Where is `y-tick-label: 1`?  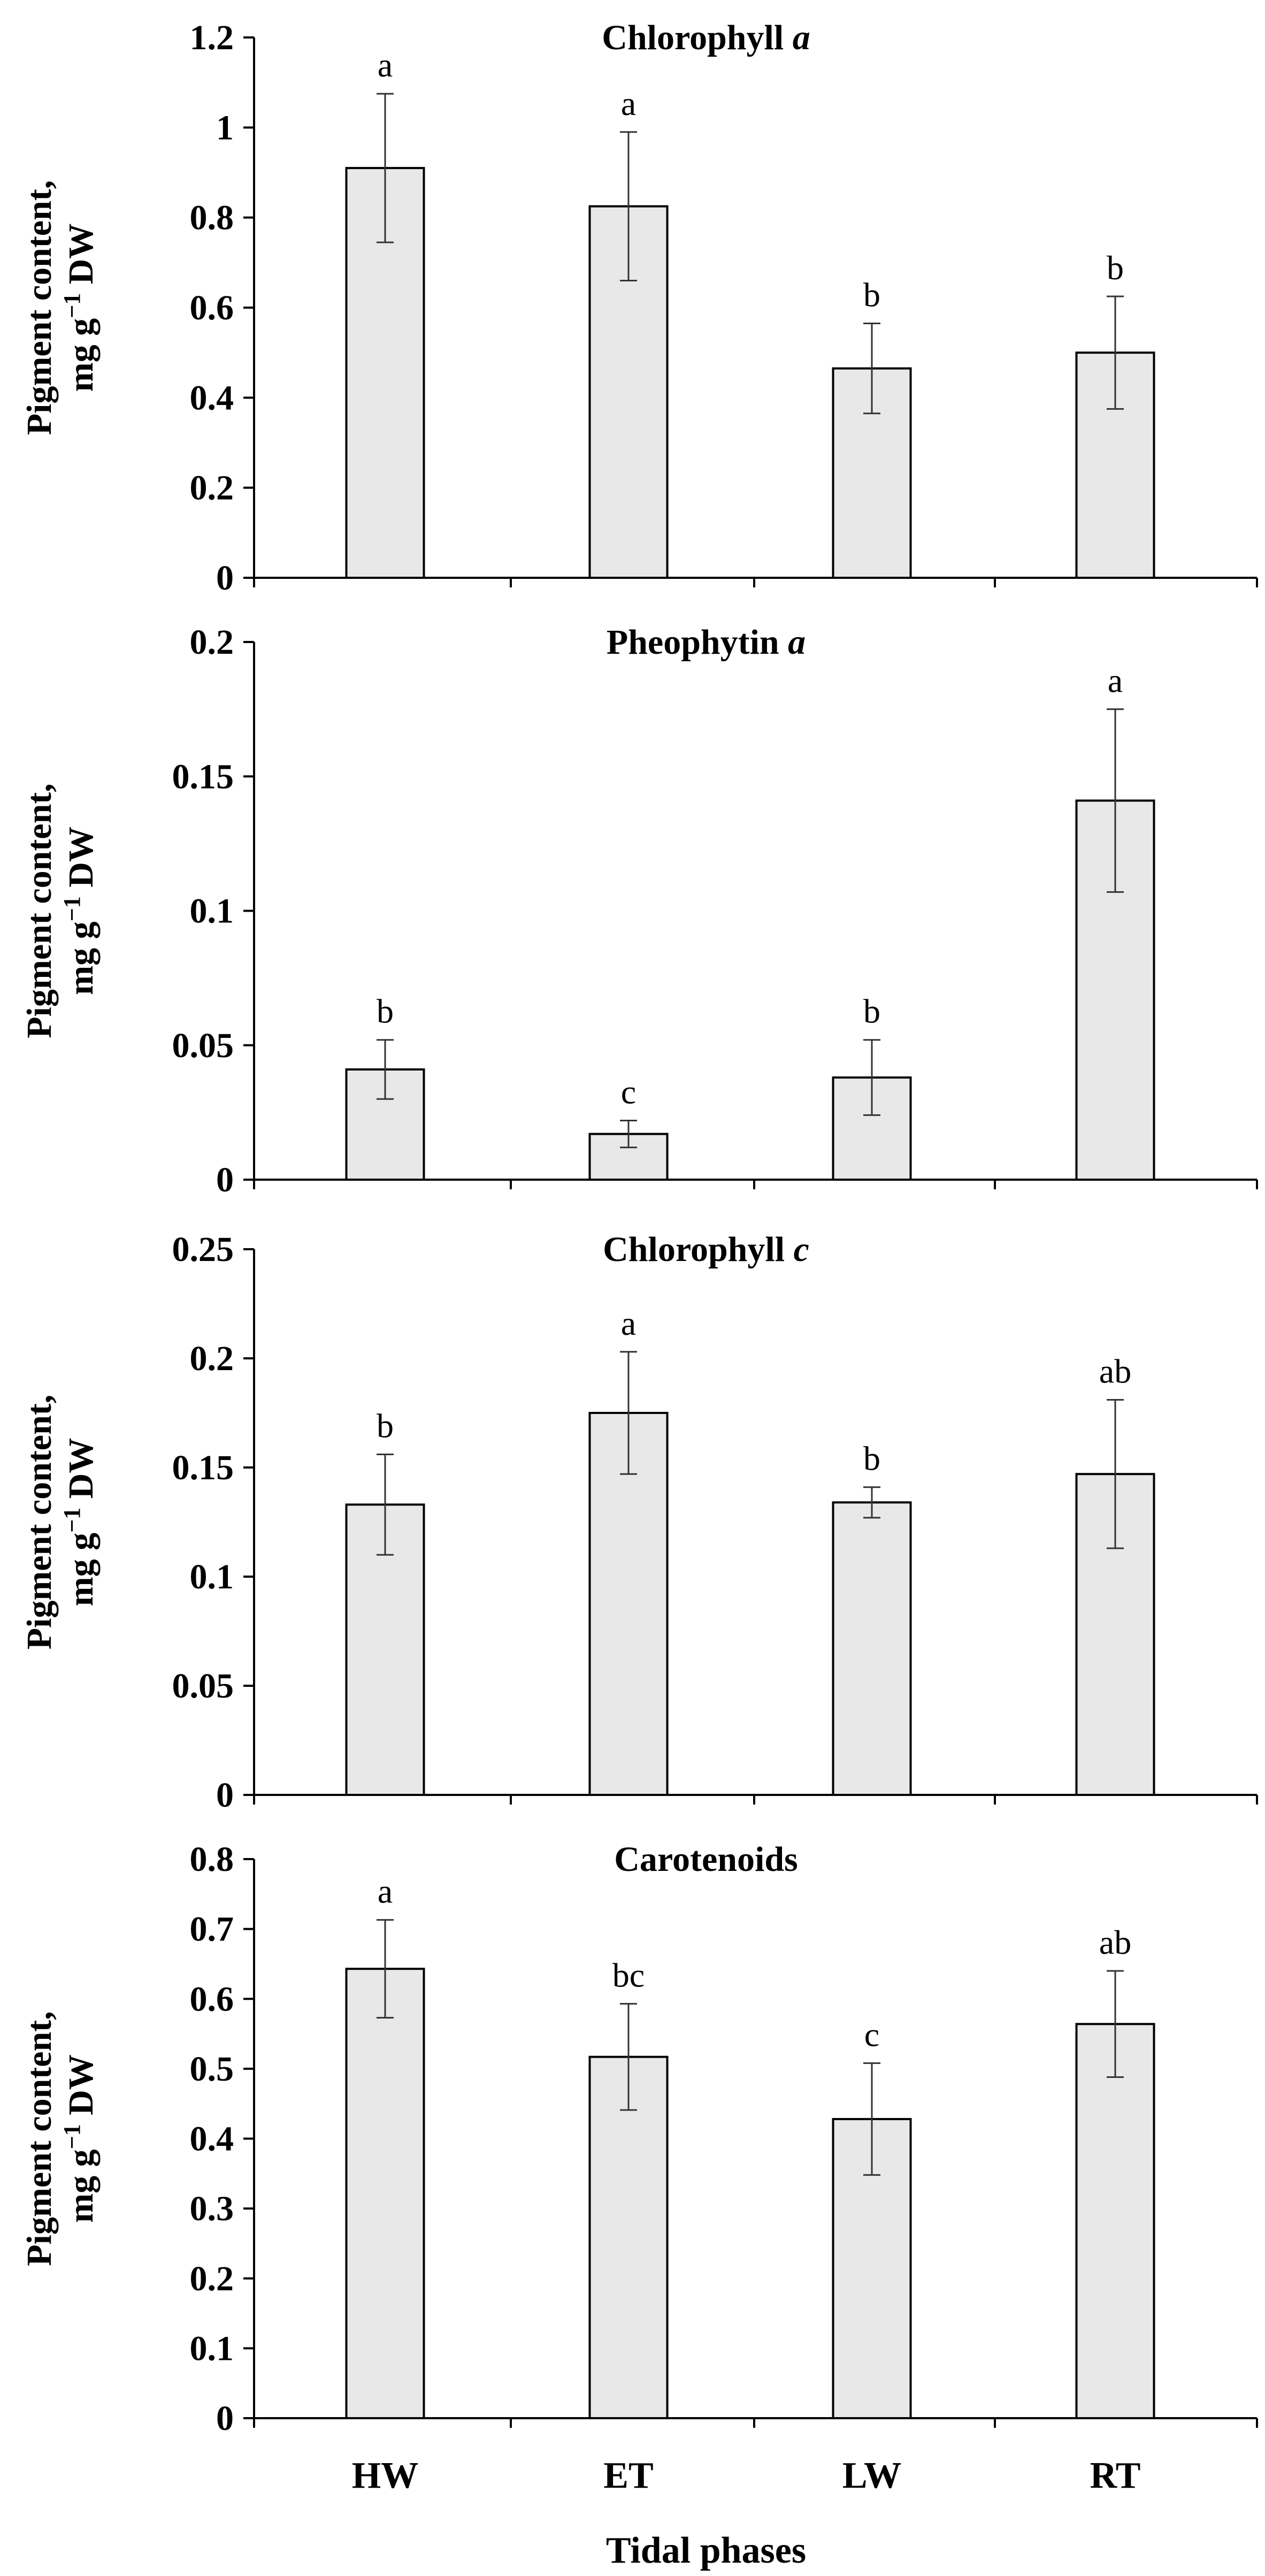
y-tick-label: 1 is located at coordinates (225, 127).